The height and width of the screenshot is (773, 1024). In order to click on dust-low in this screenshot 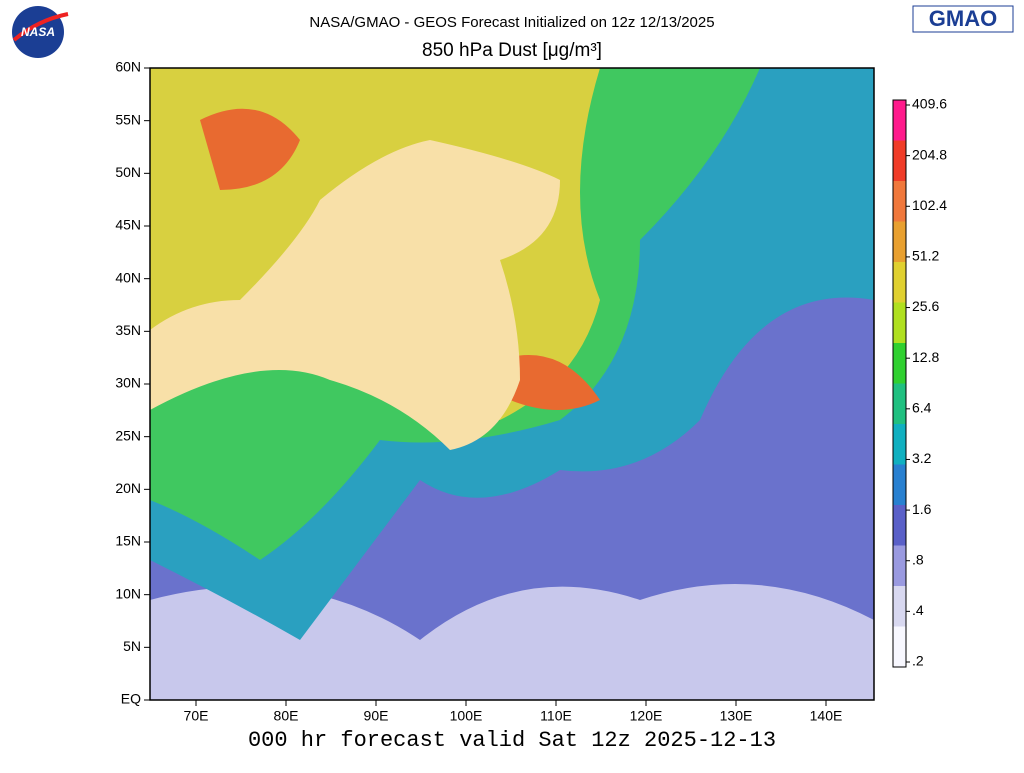, I will do `click(512, 642)`.